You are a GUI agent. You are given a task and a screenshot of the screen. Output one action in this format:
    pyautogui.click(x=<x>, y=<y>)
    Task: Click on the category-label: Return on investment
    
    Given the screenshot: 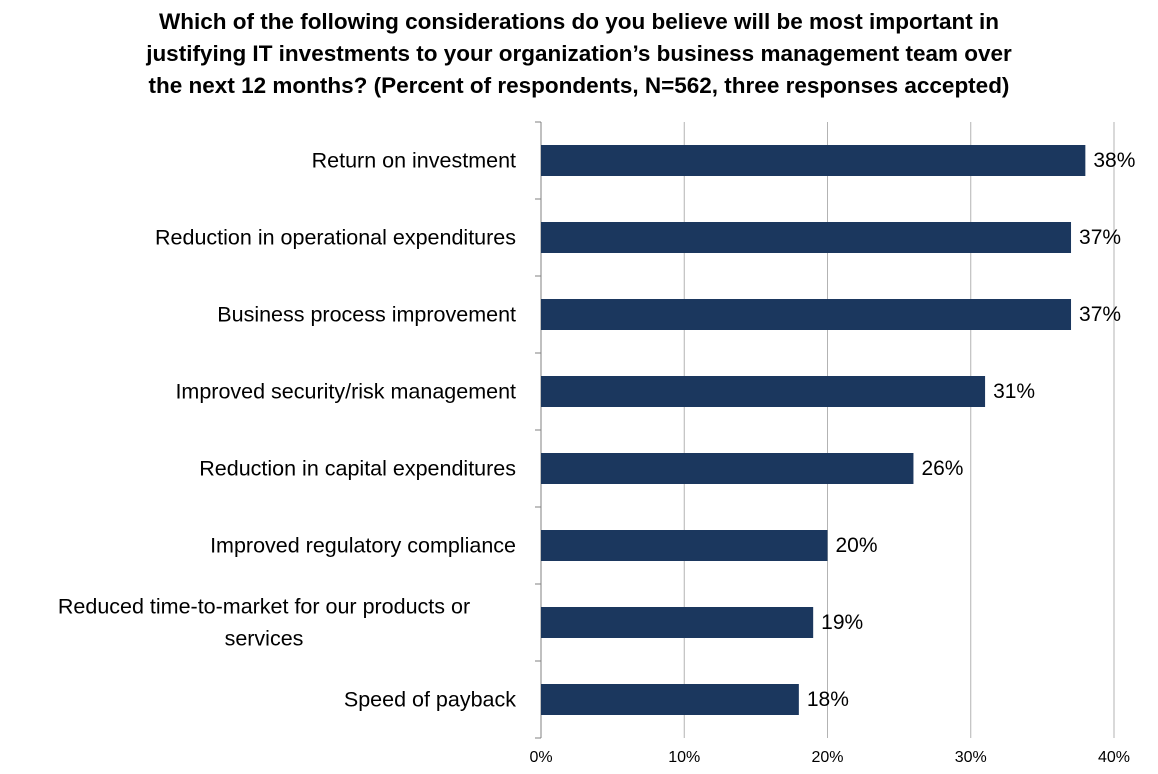 What is the action you would take?
    pyautogui.click(x=414, y=161)
    